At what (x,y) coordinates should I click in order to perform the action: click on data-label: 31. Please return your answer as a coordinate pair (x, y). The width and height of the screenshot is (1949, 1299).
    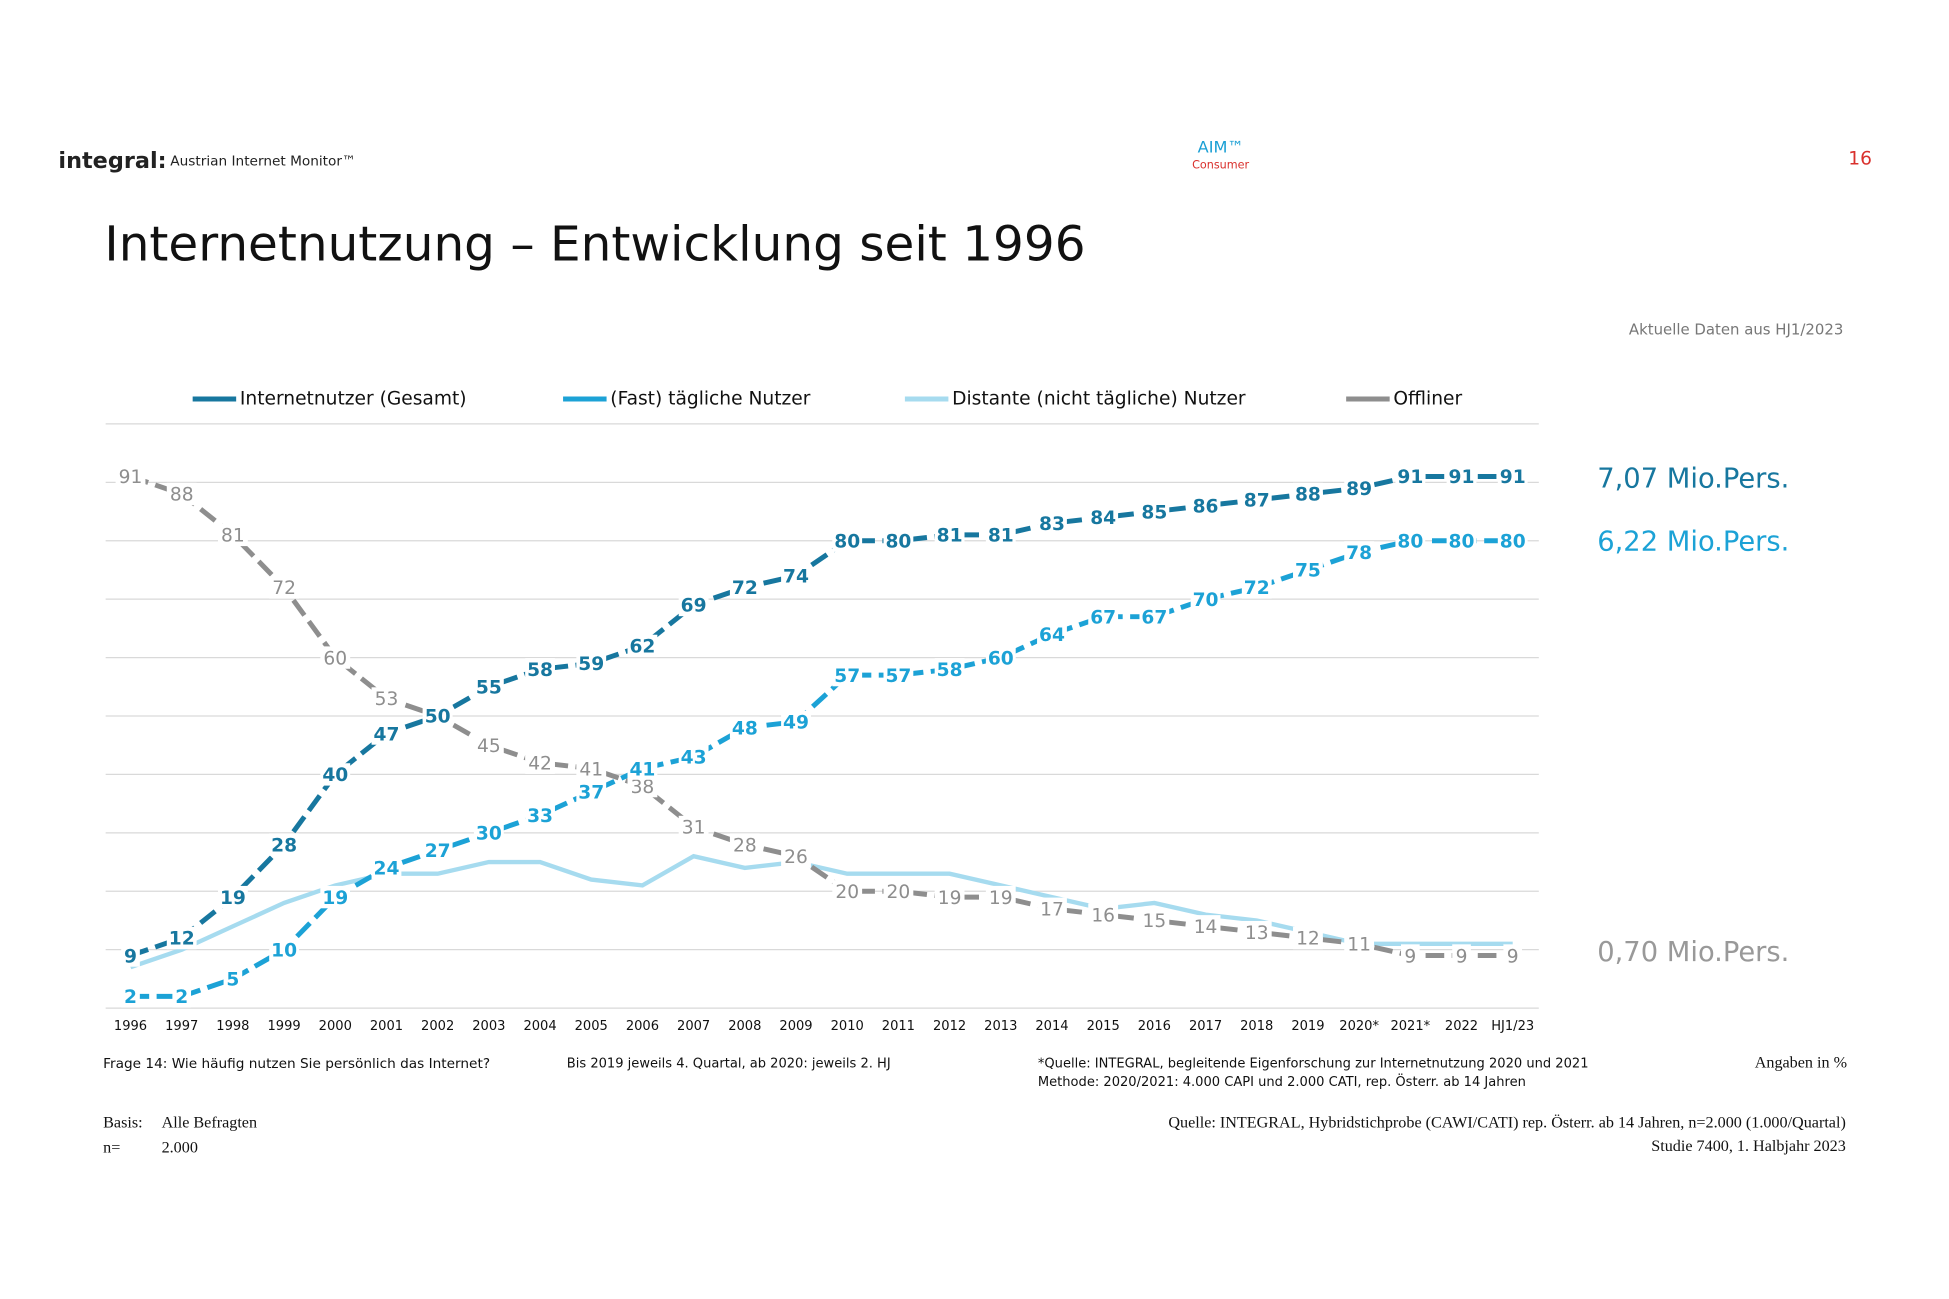
    Looking at the image, I should click on (694, 828).